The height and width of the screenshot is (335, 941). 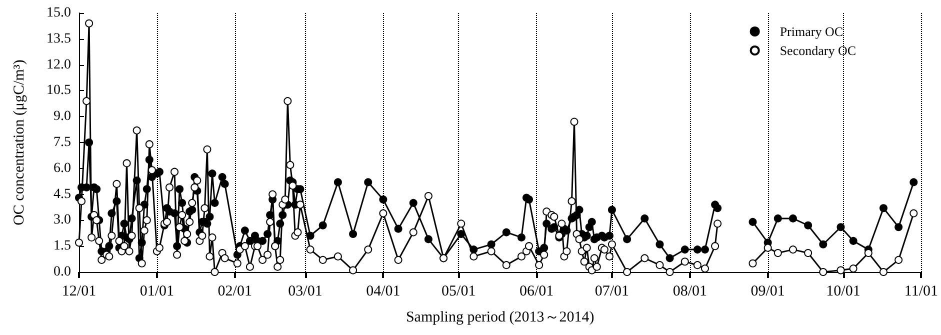 What do you see at coordinates (921, 292) in the screenshot?
I see `x-tick-label: 11/01` at bounding box center [921, 292].